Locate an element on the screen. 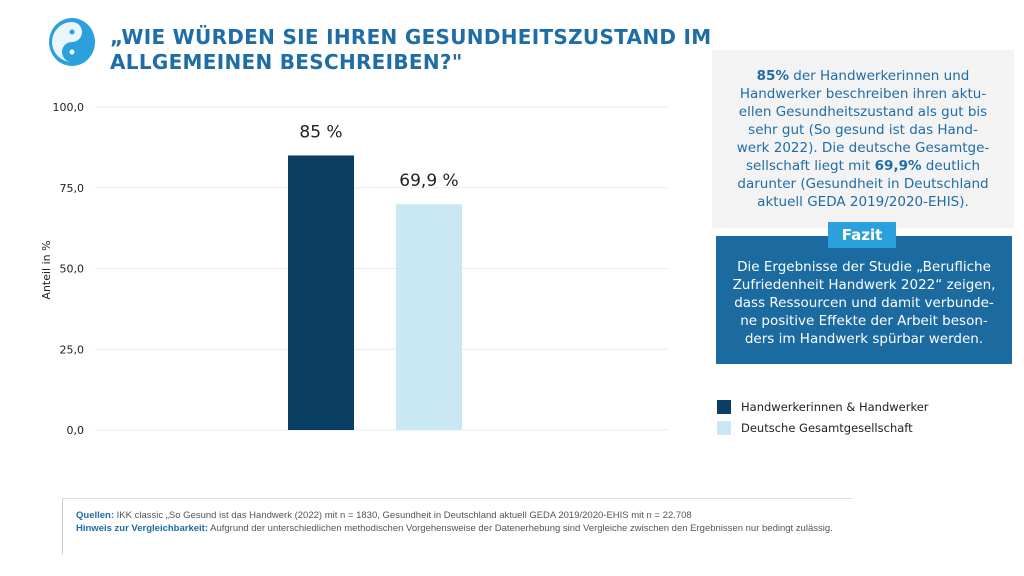 Image resolution: width=1024 pixels, height=576 pixels. summary-text: sellschaft liegt mit is located at coordinates (810, 166).